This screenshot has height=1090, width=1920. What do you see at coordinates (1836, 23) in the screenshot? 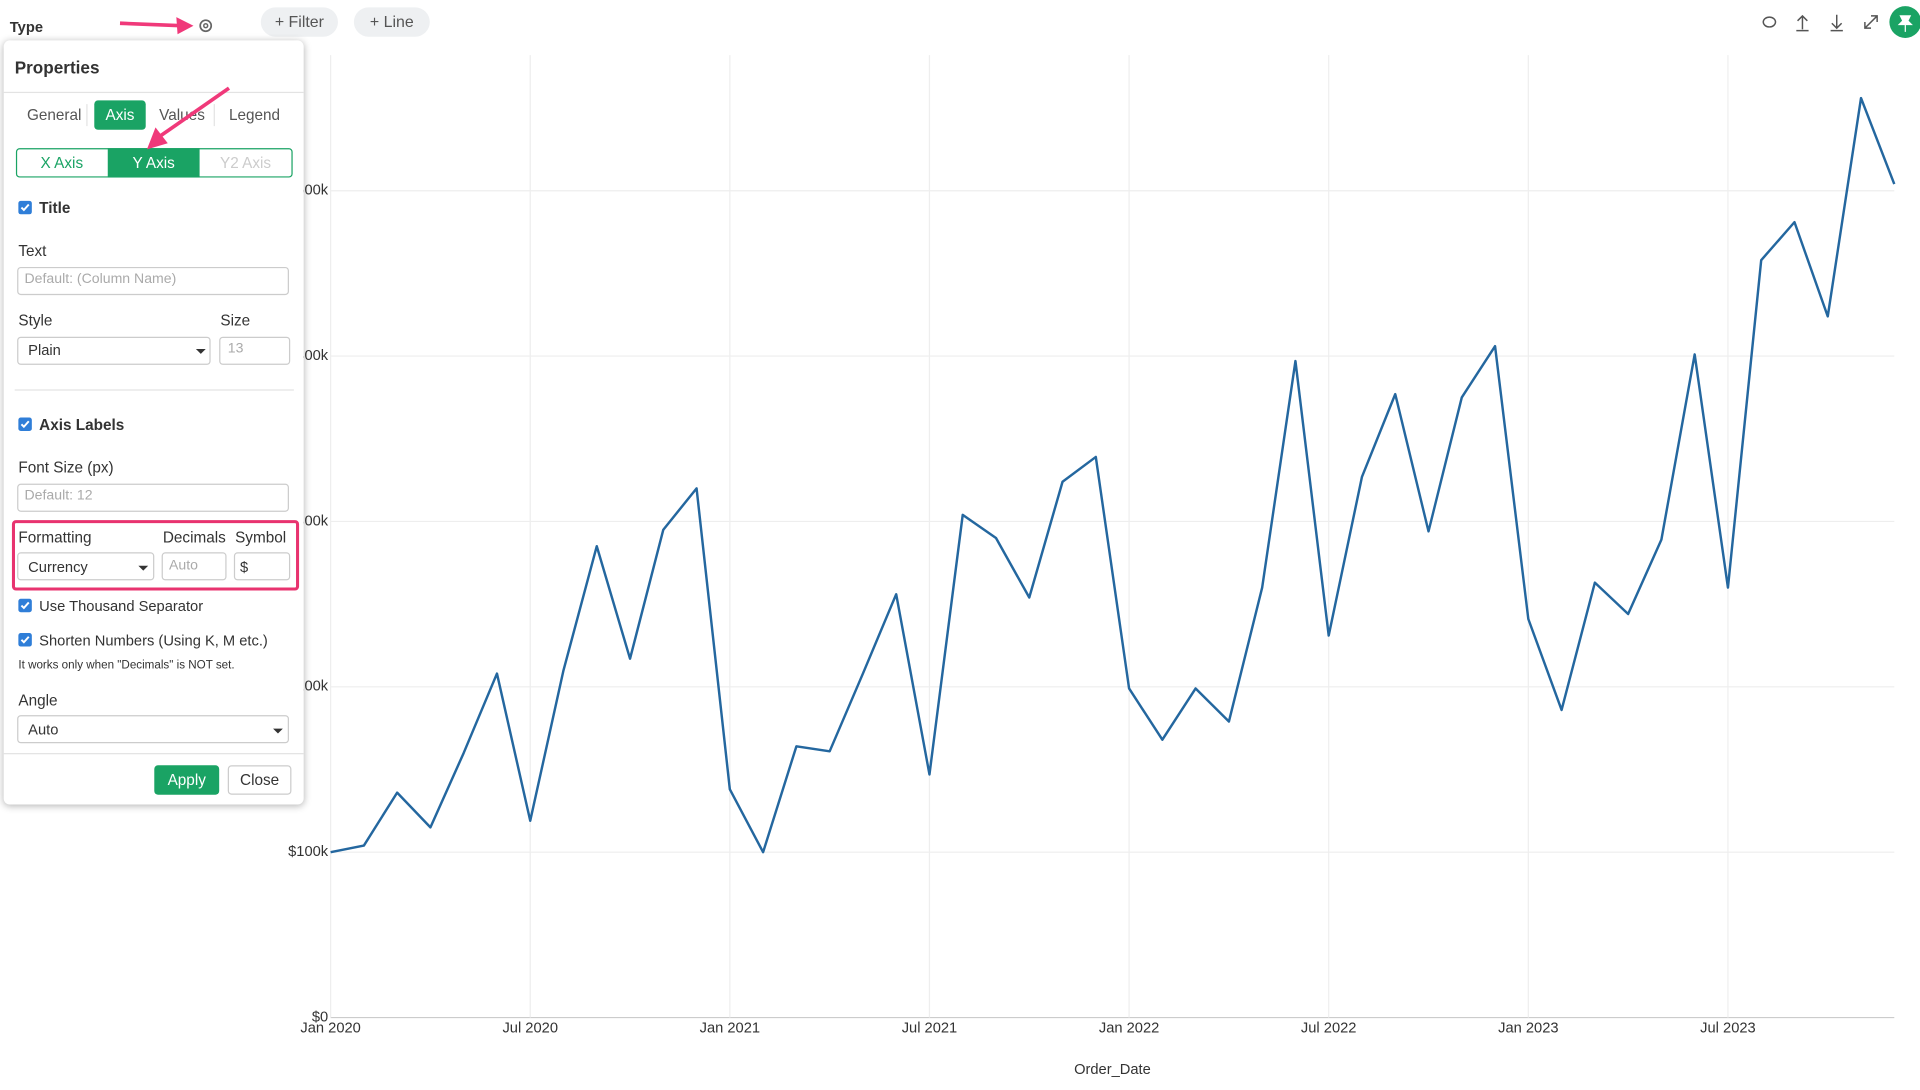
I see `download-icon` at bounding box center [1836, 23].